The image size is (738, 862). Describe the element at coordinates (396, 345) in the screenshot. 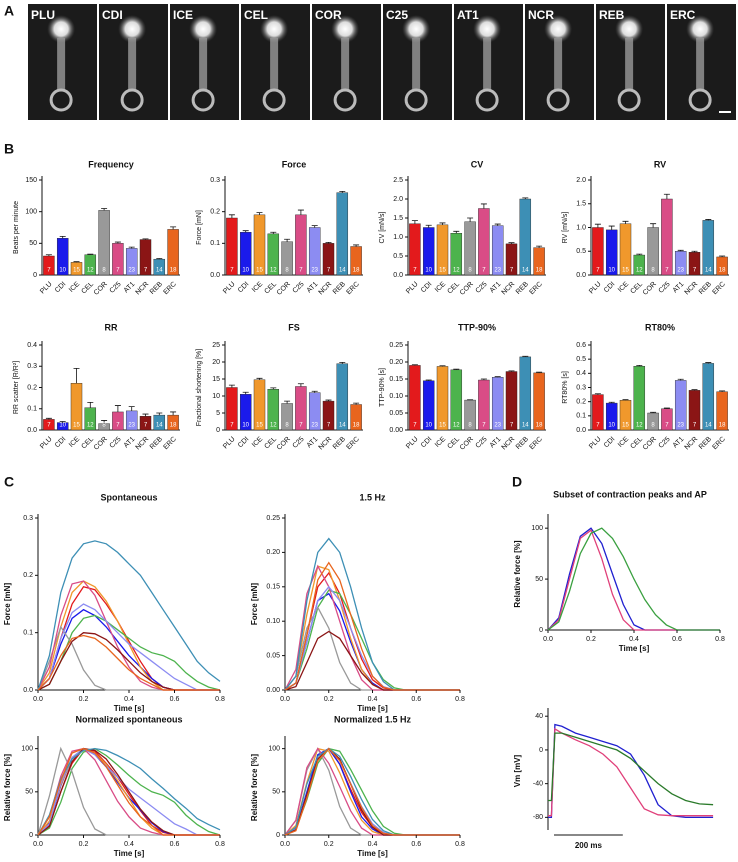

I see `y-tick-label: 0.25` at that location.